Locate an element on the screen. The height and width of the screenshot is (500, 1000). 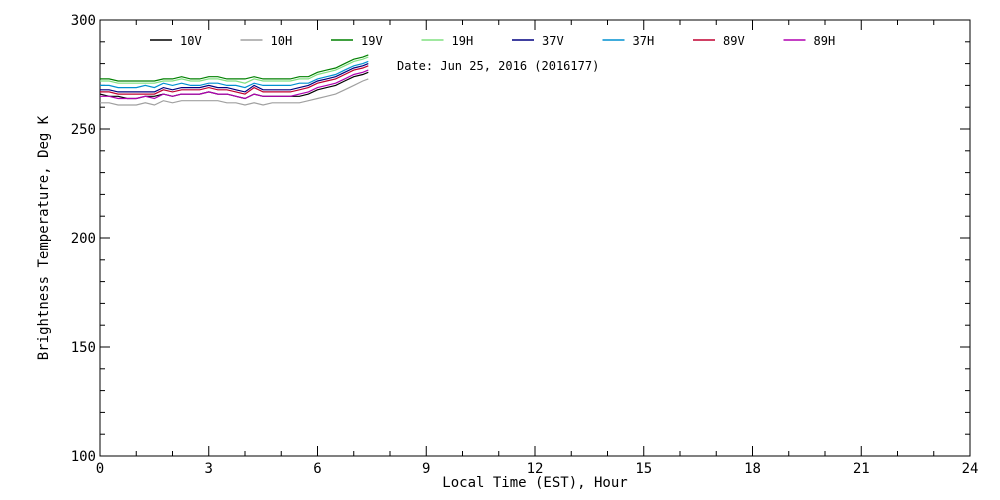
x-axis-title: Local Time (EST), Hour is located at coordinates (534, 483).